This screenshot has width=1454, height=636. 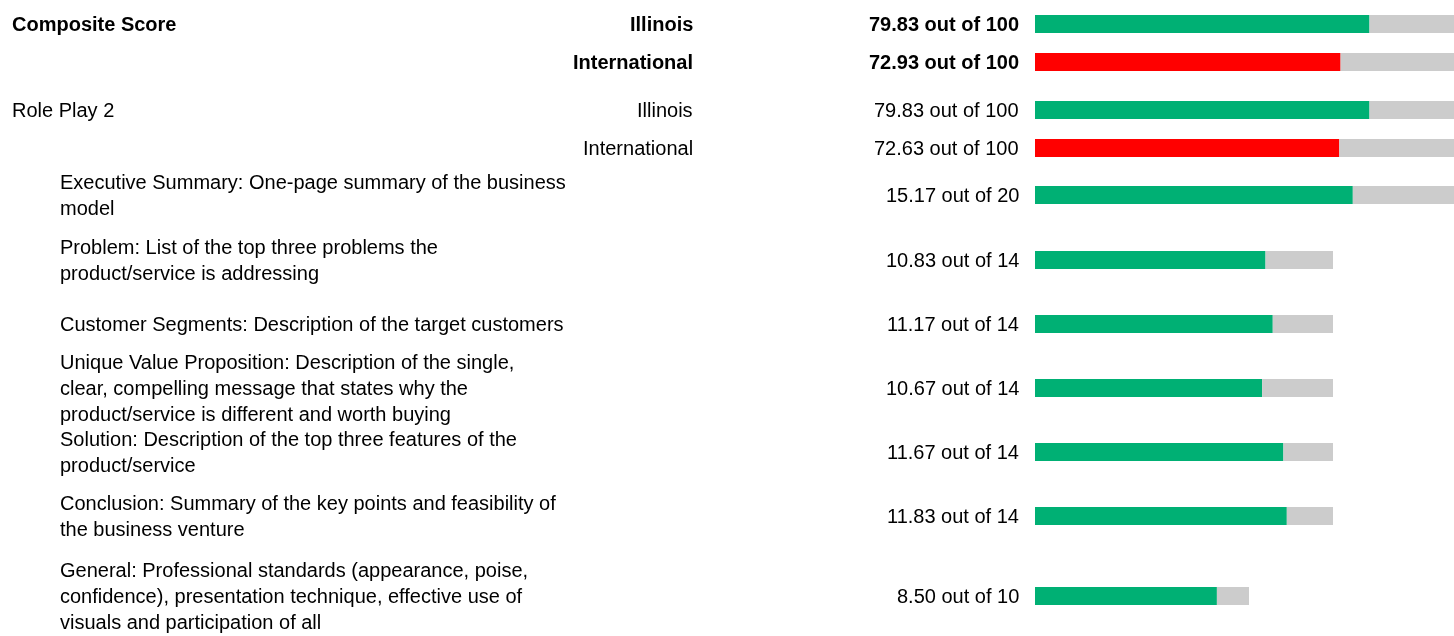 What do you see at coordinates (953, 195) in the screenshot?
I see `data-label: 15.17 out of 20` at bounding box center [953, 195].